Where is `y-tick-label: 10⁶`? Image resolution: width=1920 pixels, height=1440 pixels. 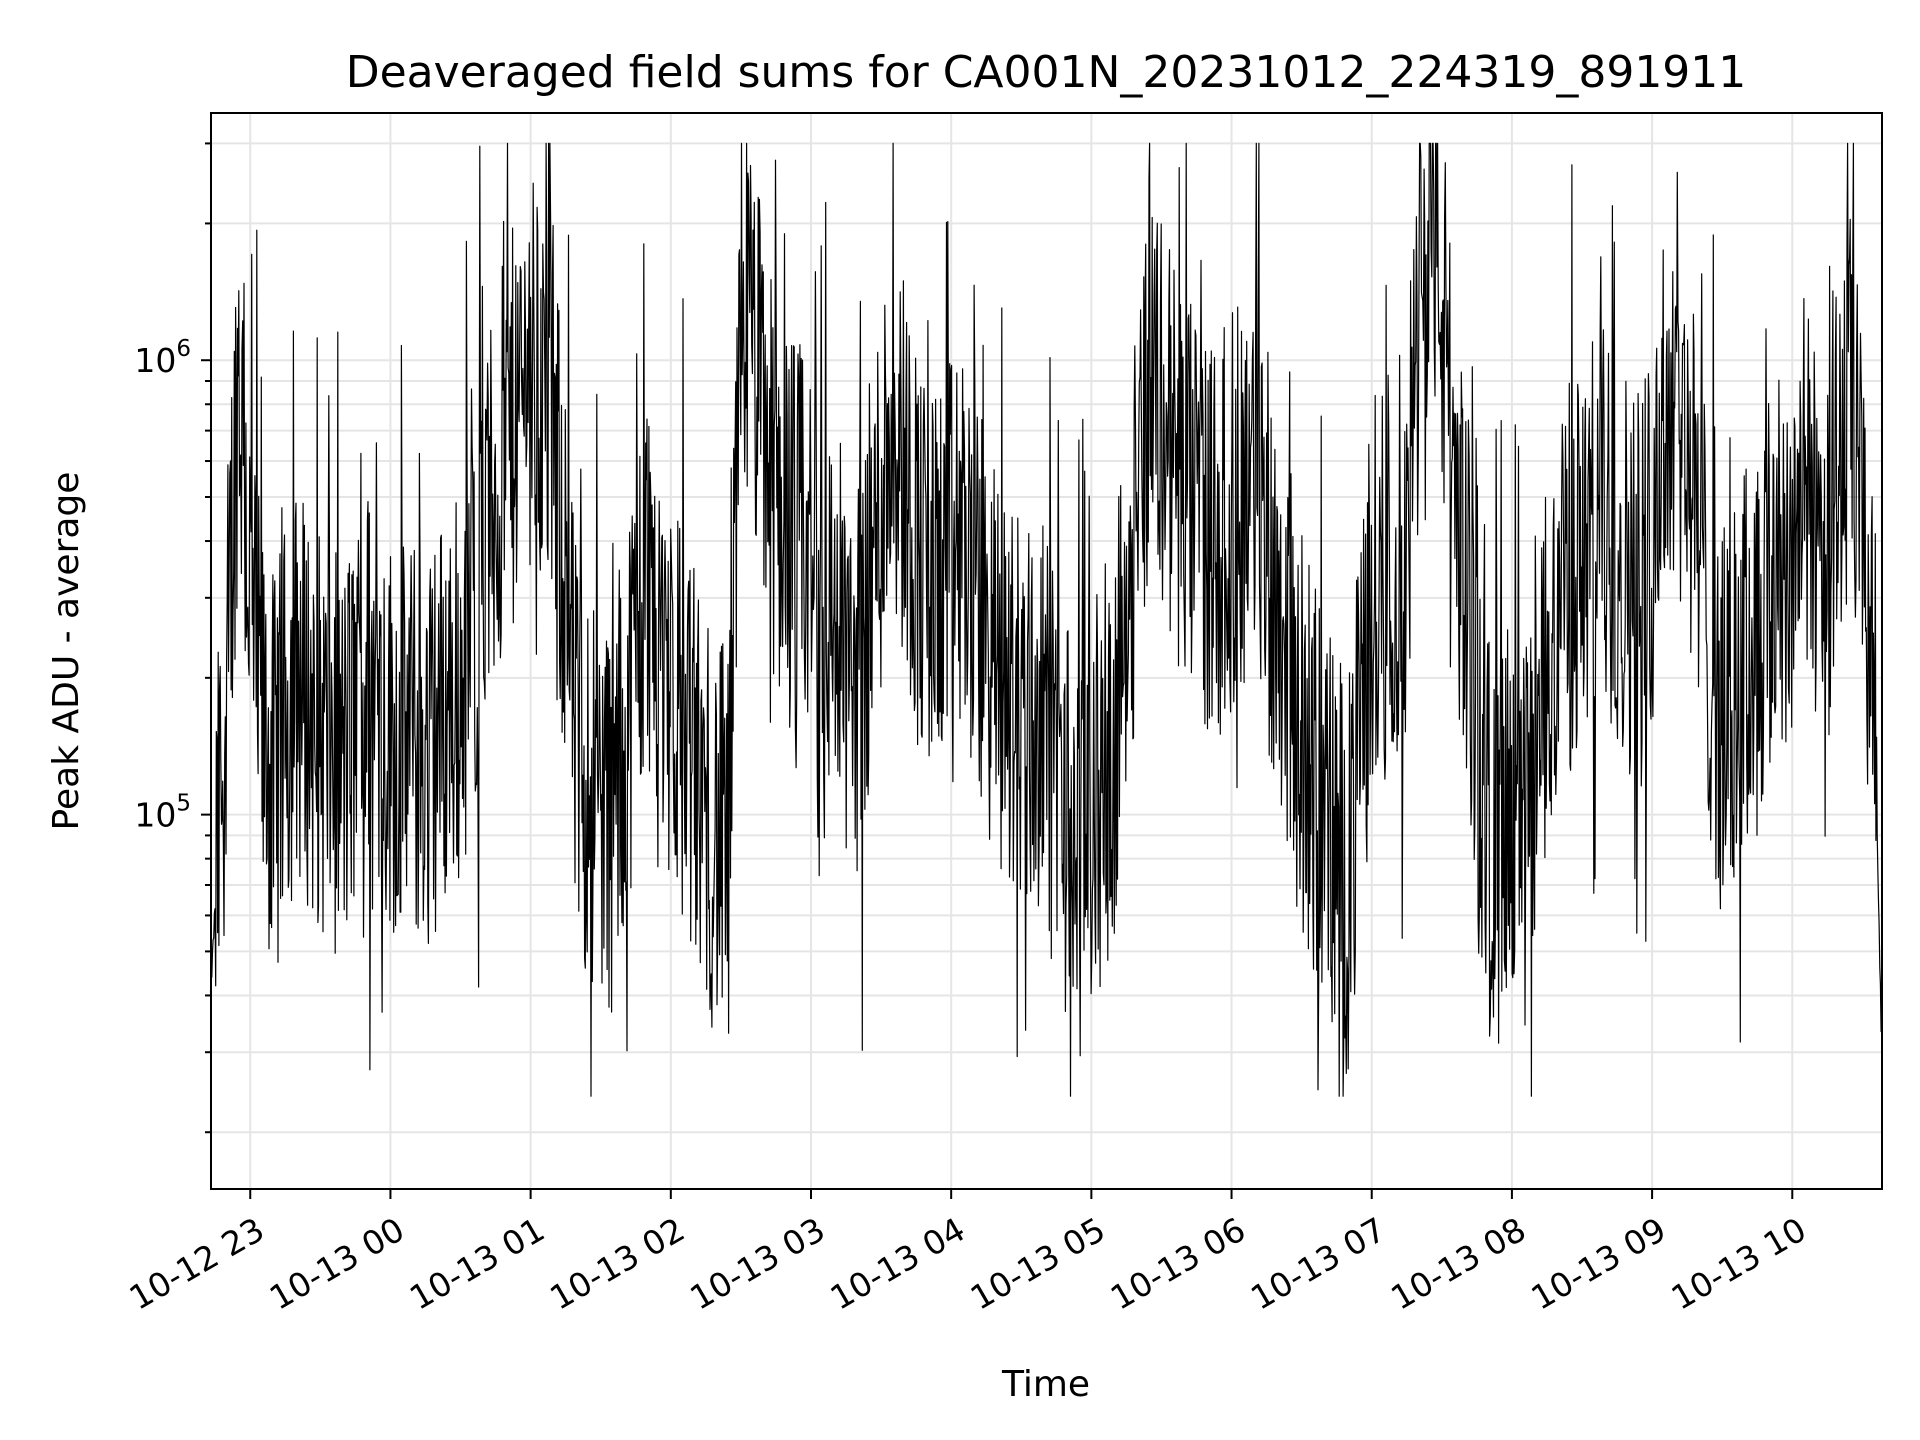
y-tick-label: 10⁶ is located at coordinates (162, 358).